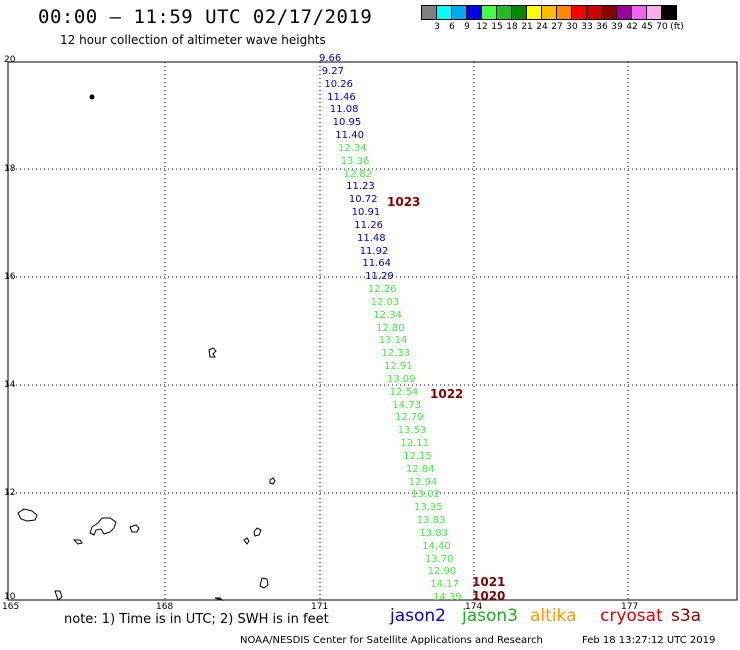 The width and height of the screenshot is (740, 650). Describe the element at coordinates (557, 27) in the screenshot. I see `color-scale-label: 27` at that location.